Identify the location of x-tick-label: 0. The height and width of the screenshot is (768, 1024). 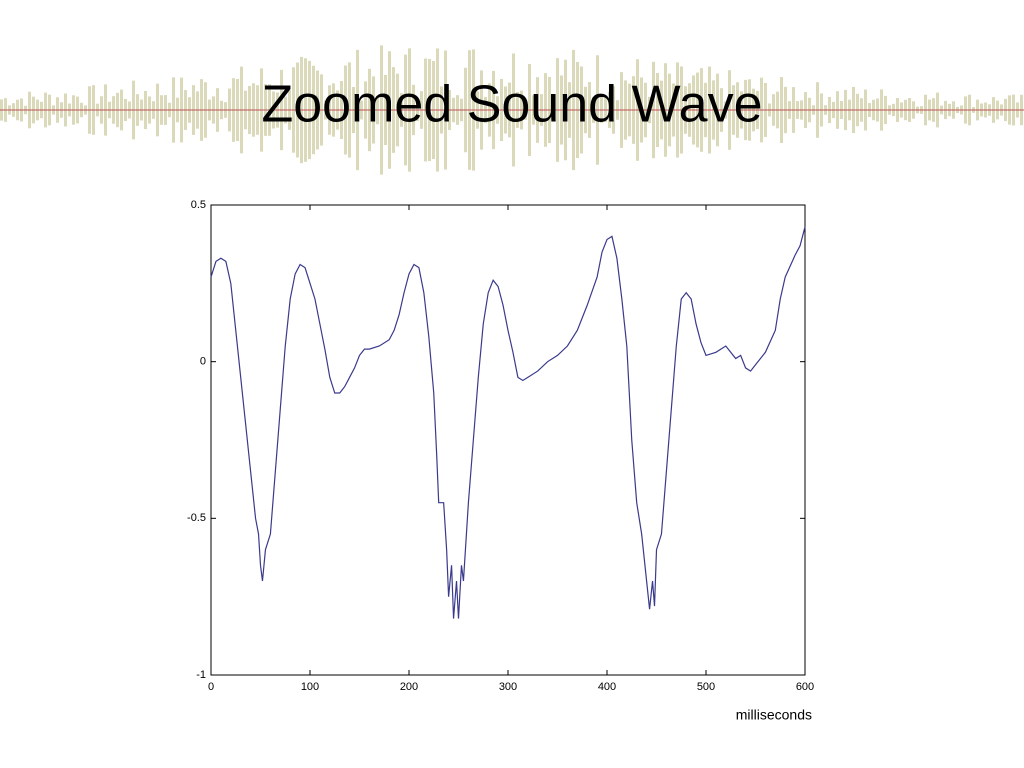
(211, 687).